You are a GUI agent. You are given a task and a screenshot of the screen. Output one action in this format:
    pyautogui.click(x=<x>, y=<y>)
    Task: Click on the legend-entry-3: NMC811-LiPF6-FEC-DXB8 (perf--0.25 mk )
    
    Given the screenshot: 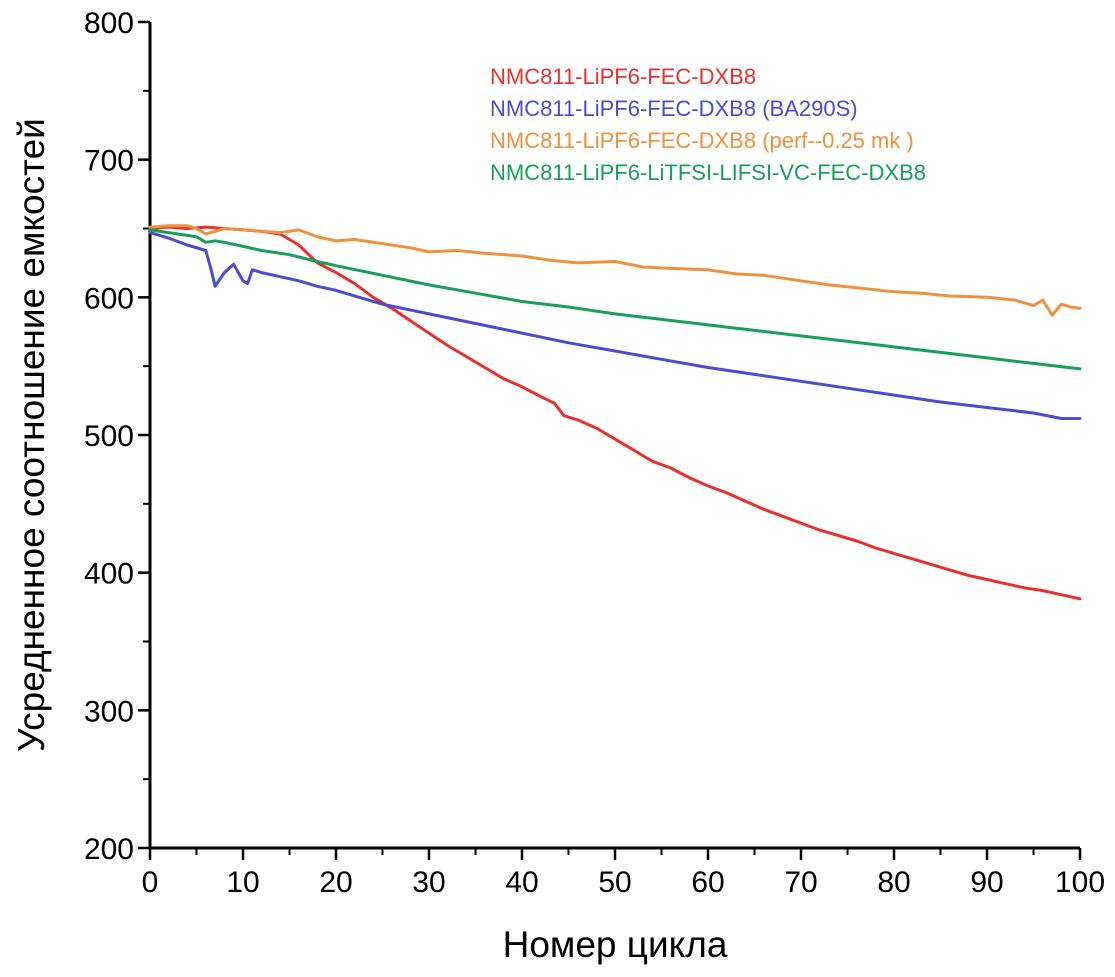 What is the action you would take?
    pyautogui.click(x=702, y=140)
    